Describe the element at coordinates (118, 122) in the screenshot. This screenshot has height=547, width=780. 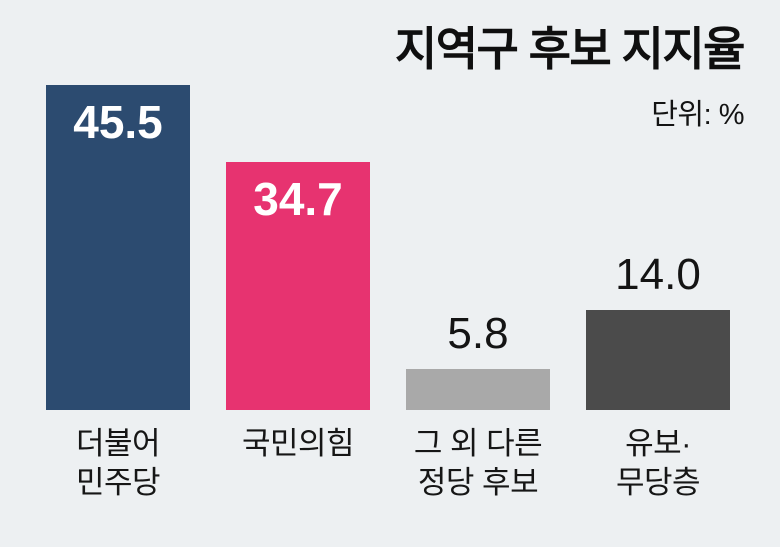
I see `value-label-democratic-party: 45.5` at that location.